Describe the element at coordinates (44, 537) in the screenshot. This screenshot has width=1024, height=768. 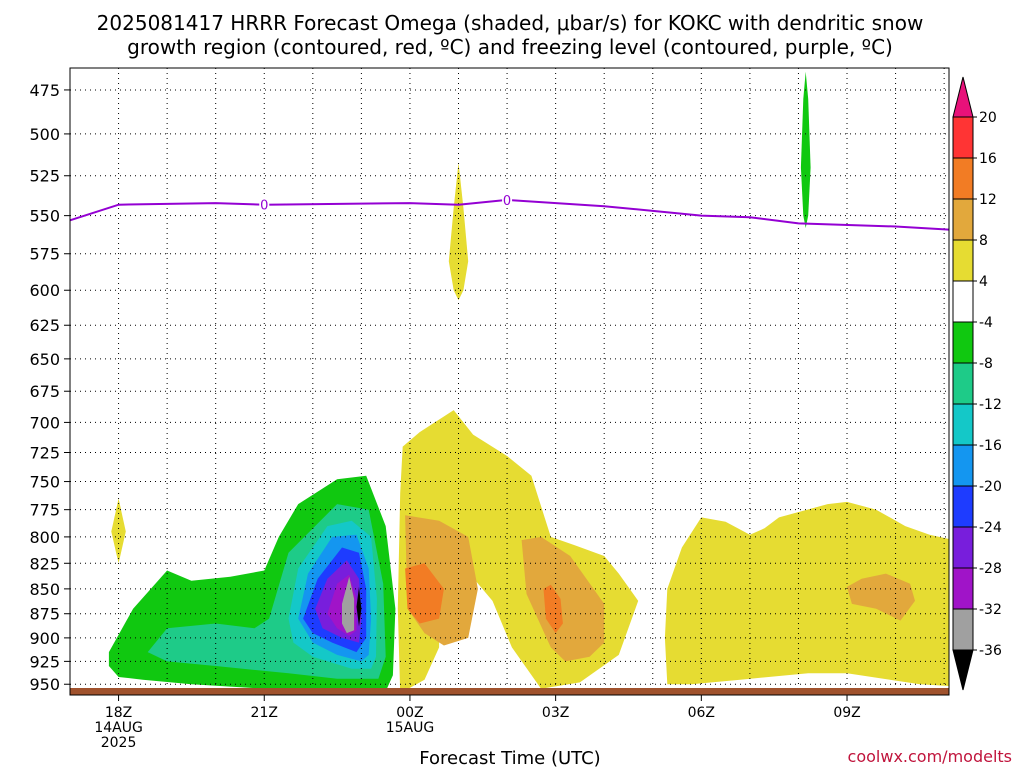
I see `y-tick-label: 800` at that location.